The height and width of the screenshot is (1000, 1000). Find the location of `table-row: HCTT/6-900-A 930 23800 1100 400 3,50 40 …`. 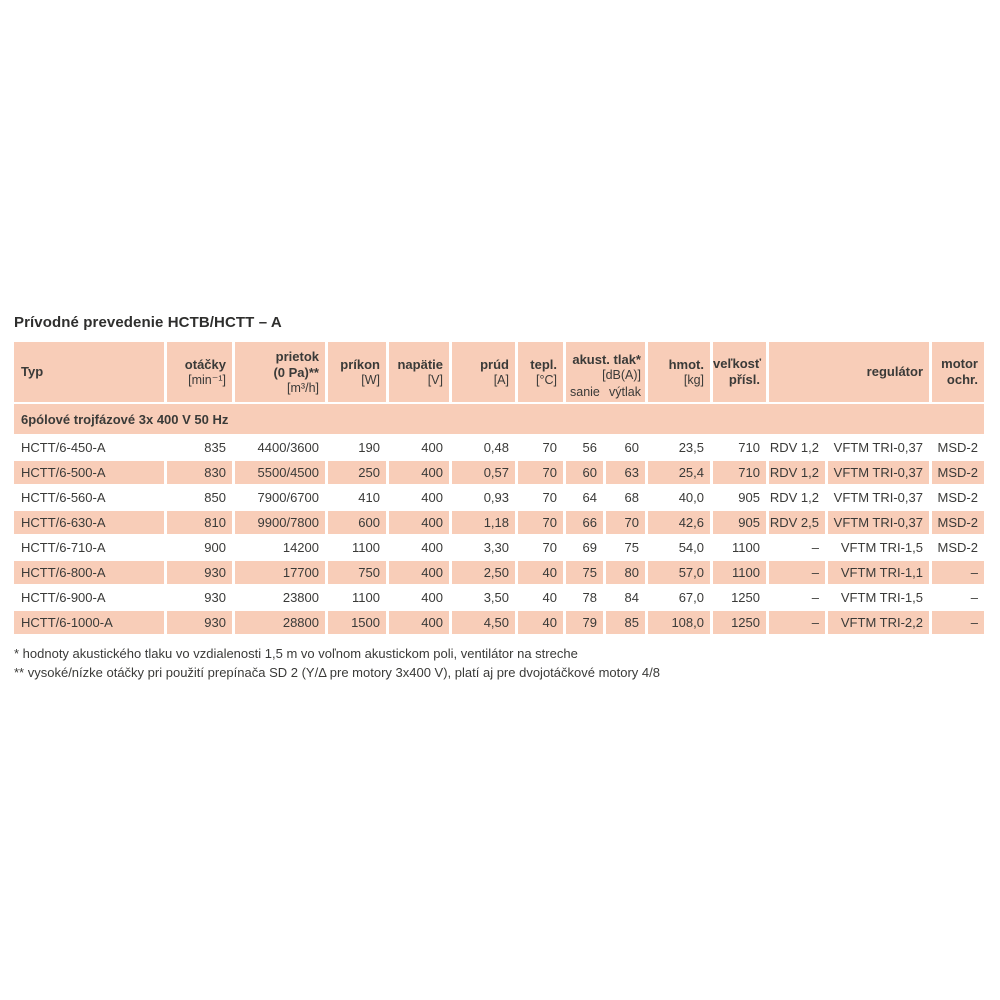

table-row: HCTT/6-900-A 930 23800 1100 400 3,50 40 … is located at coordinates (499, 597).